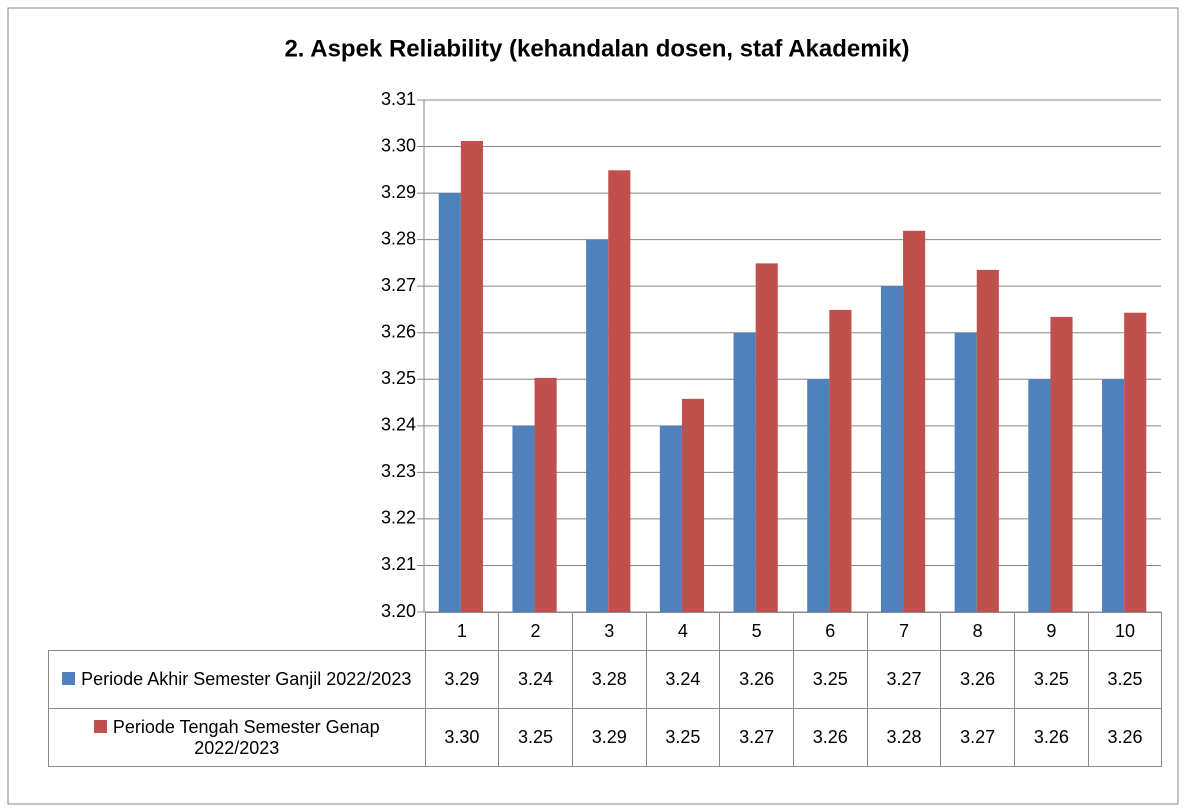  What do you see at coordinates (904, 631) in the screenshot?
I see `category-label: 7` at bounding box center [904, 631].